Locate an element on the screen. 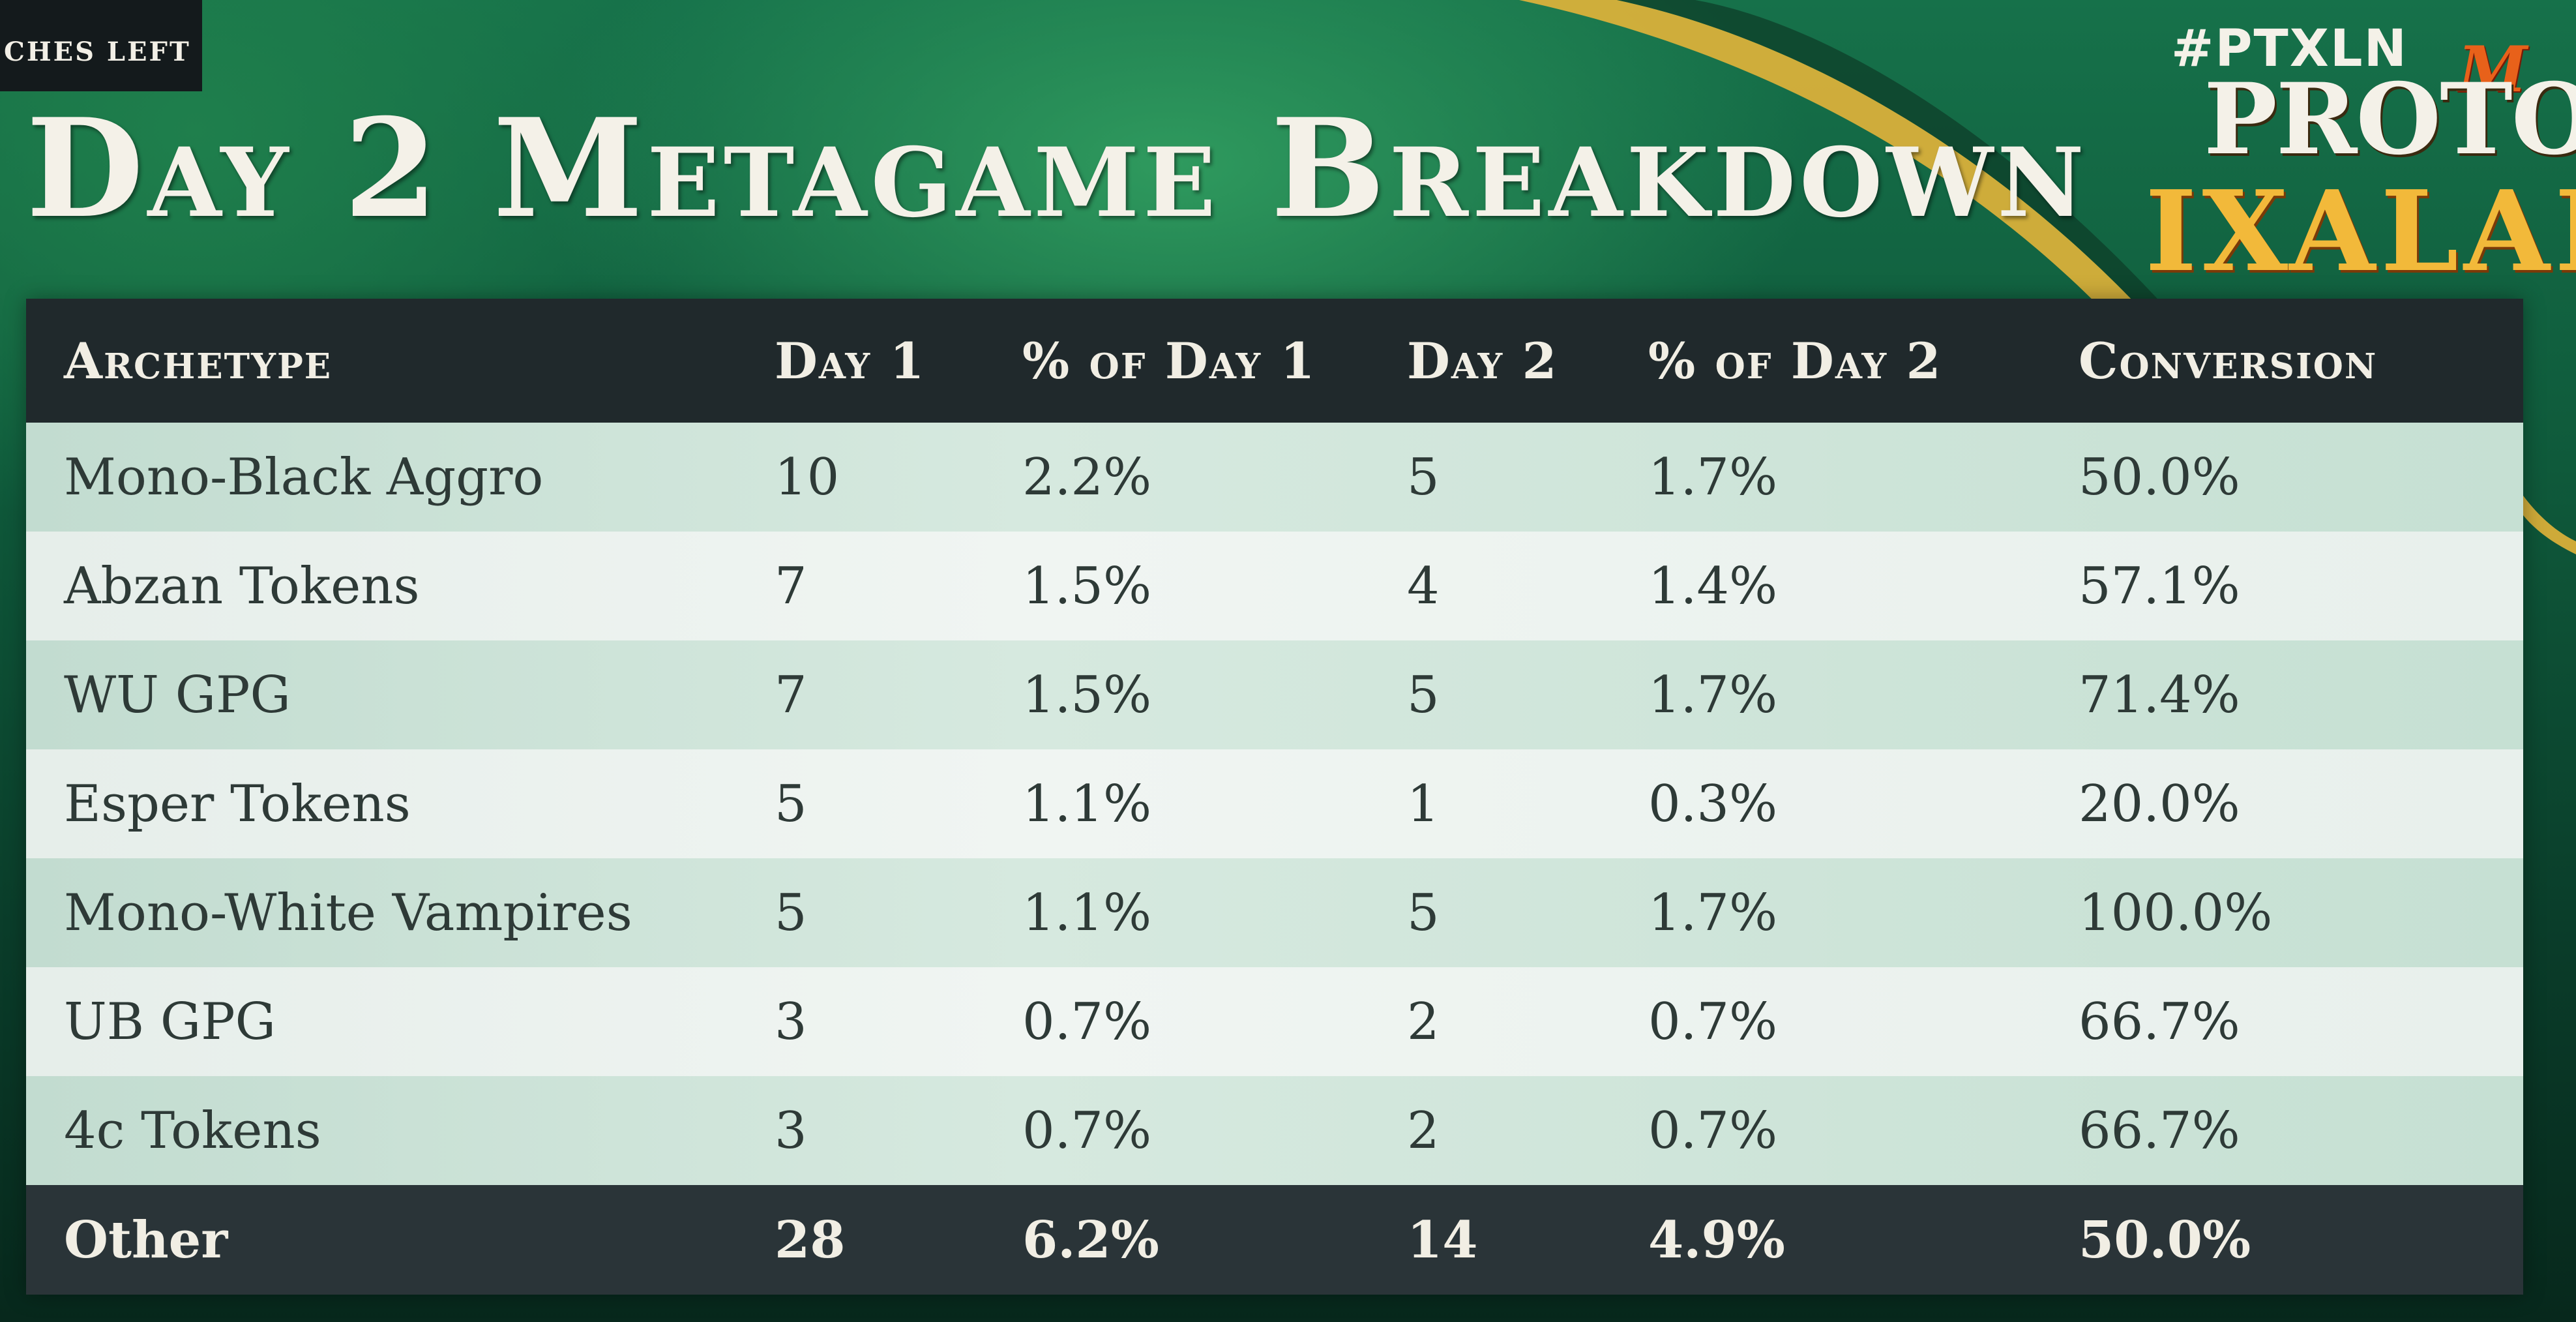  cell-archetype: Mono-Black Aggro is located at coordinates (304, 477).